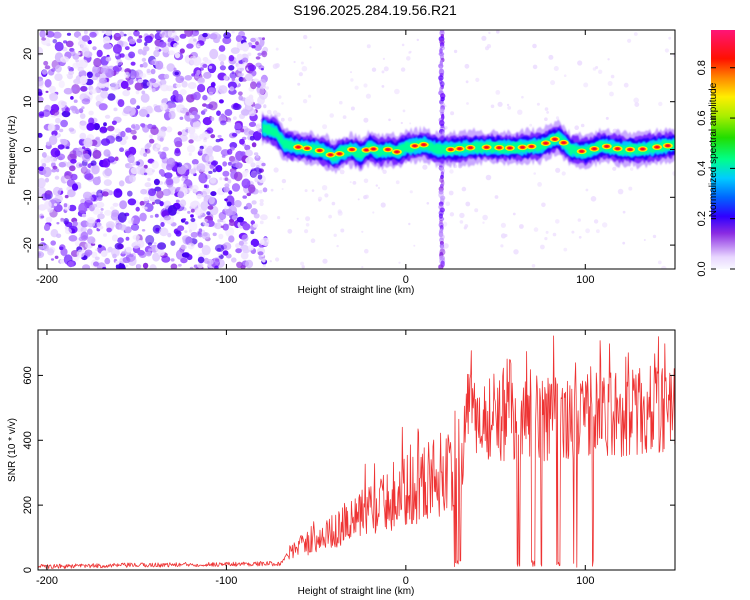  What do you see at coordinates (12, 450) in the screenshot?
I see `snr-y-label: SNR (10 * v/v)` at bounding box center [12, 450].